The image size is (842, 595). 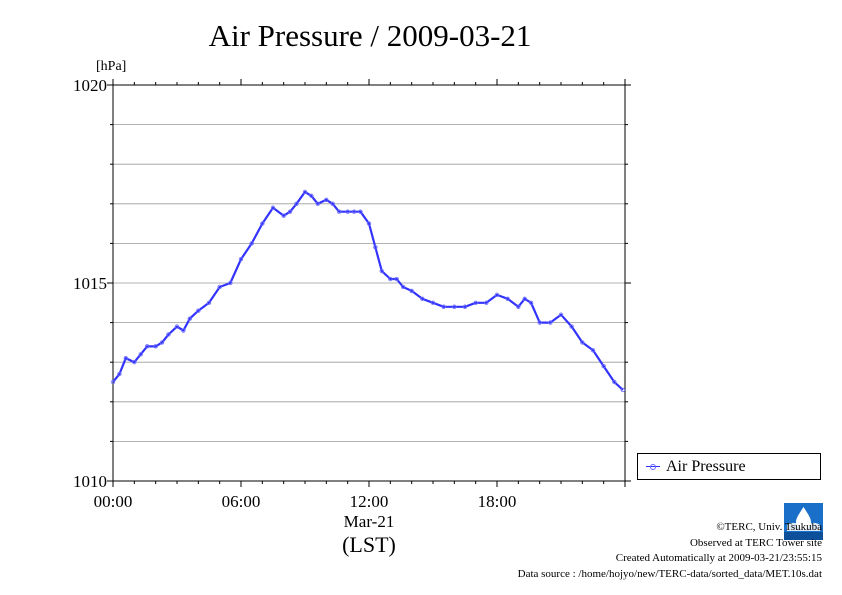 I want to click on x-axis-label: (LST), so click(x=369, y=544).